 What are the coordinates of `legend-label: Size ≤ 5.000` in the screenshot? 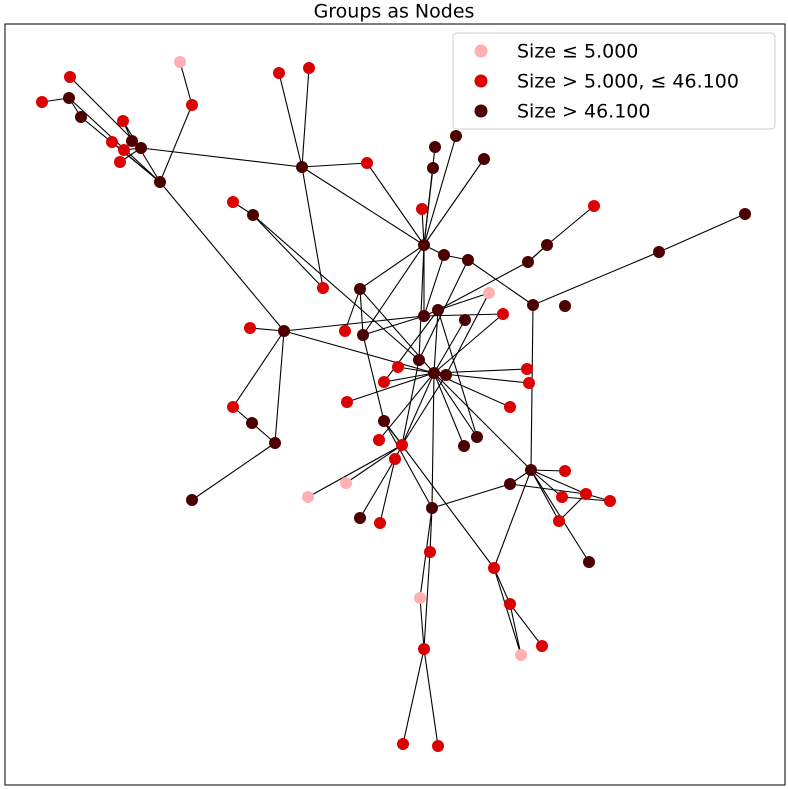 It's located at (577, 52).